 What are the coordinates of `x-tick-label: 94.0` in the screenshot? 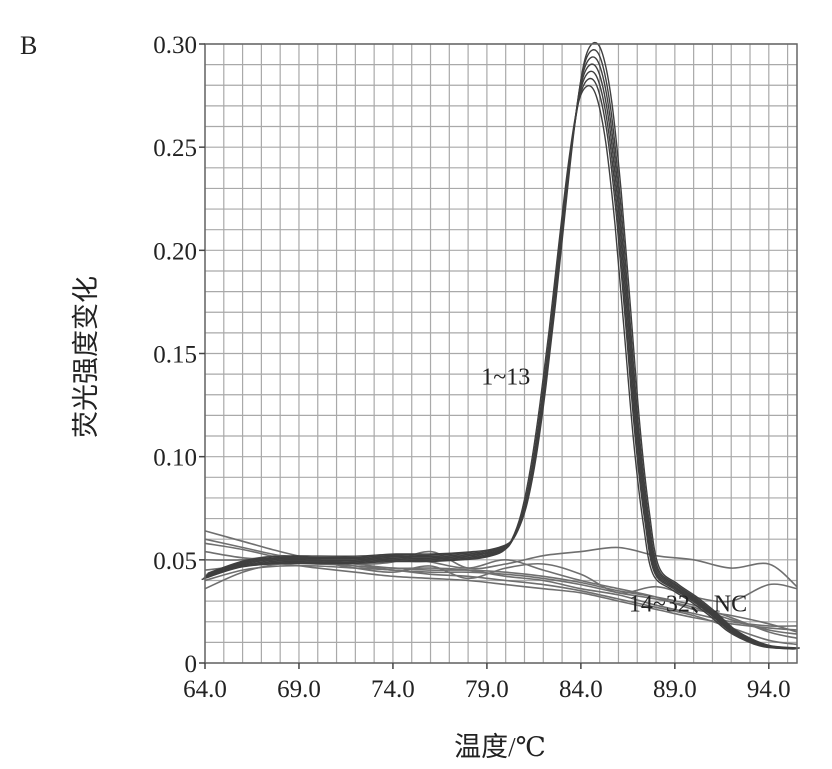 It's located at (769, 689).